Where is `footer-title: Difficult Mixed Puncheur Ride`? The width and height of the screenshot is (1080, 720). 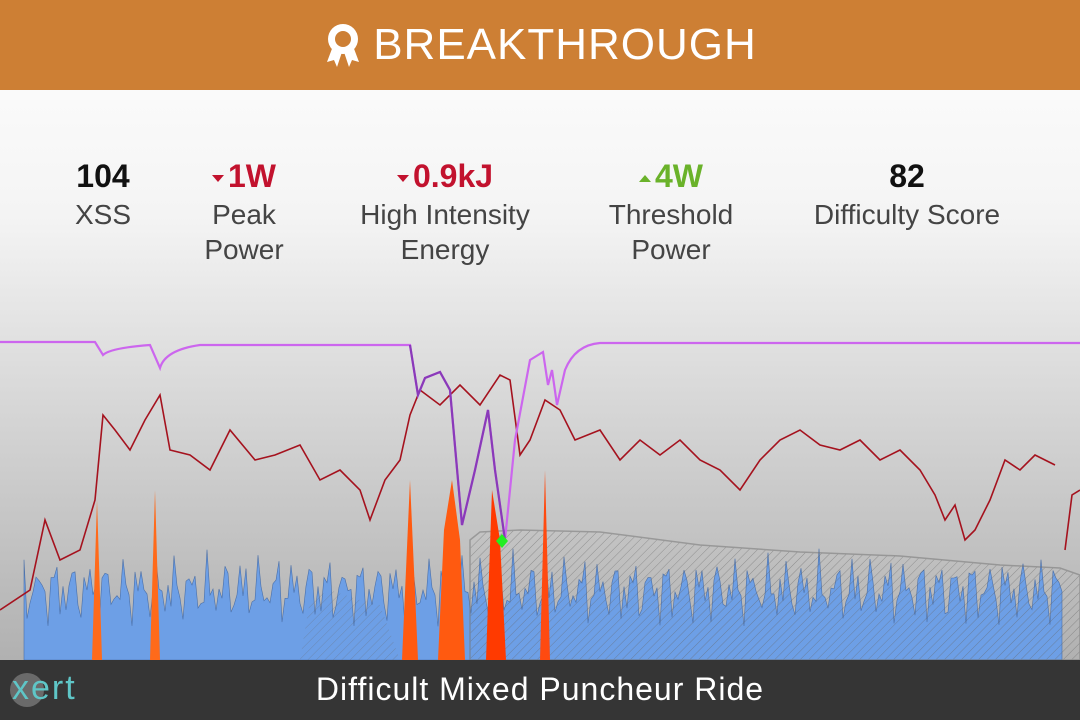
footer-title: Difficult Mixed Puncheur Ride is located at coordinates (540, 689).